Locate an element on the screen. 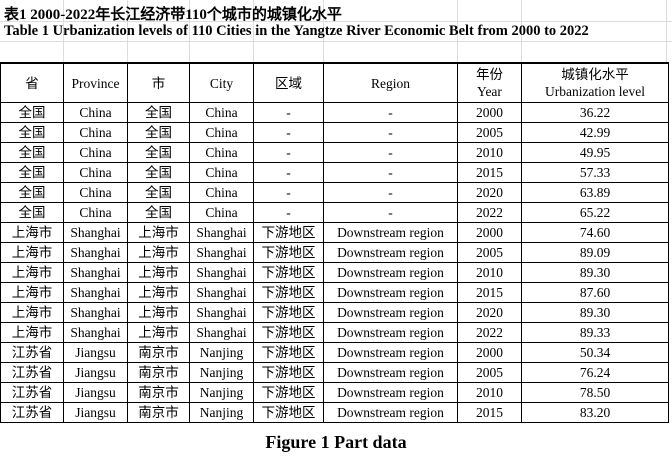 The image size is (672, 464). header-urbanization-en: Urbanization level is located at coordinates (595, 91).